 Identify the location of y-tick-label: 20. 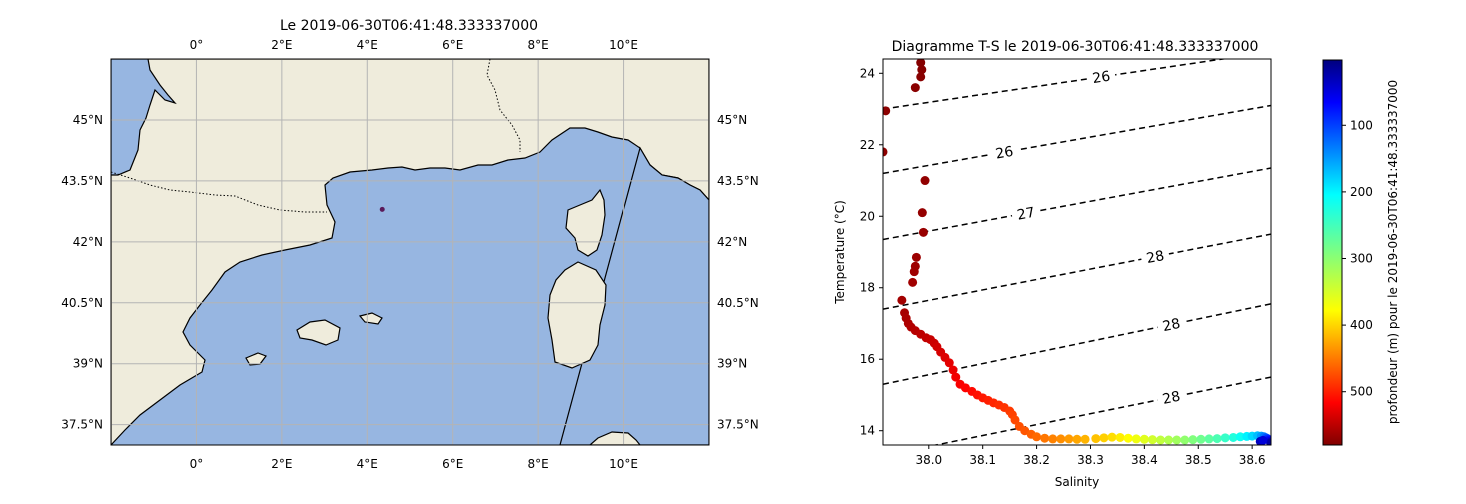
(867, 216).